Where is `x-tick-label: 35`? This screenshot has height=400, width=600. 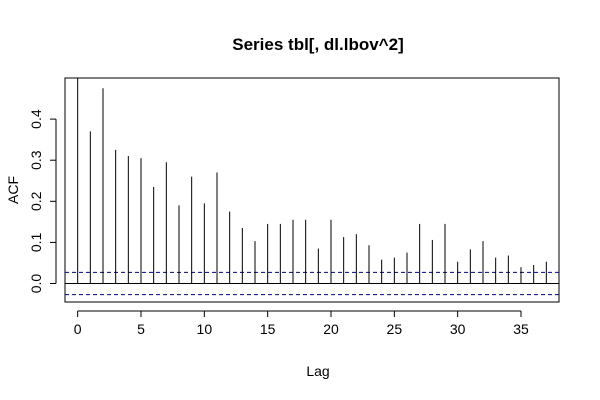 x-tick-label: 35 is located at coordinates (521, 329).